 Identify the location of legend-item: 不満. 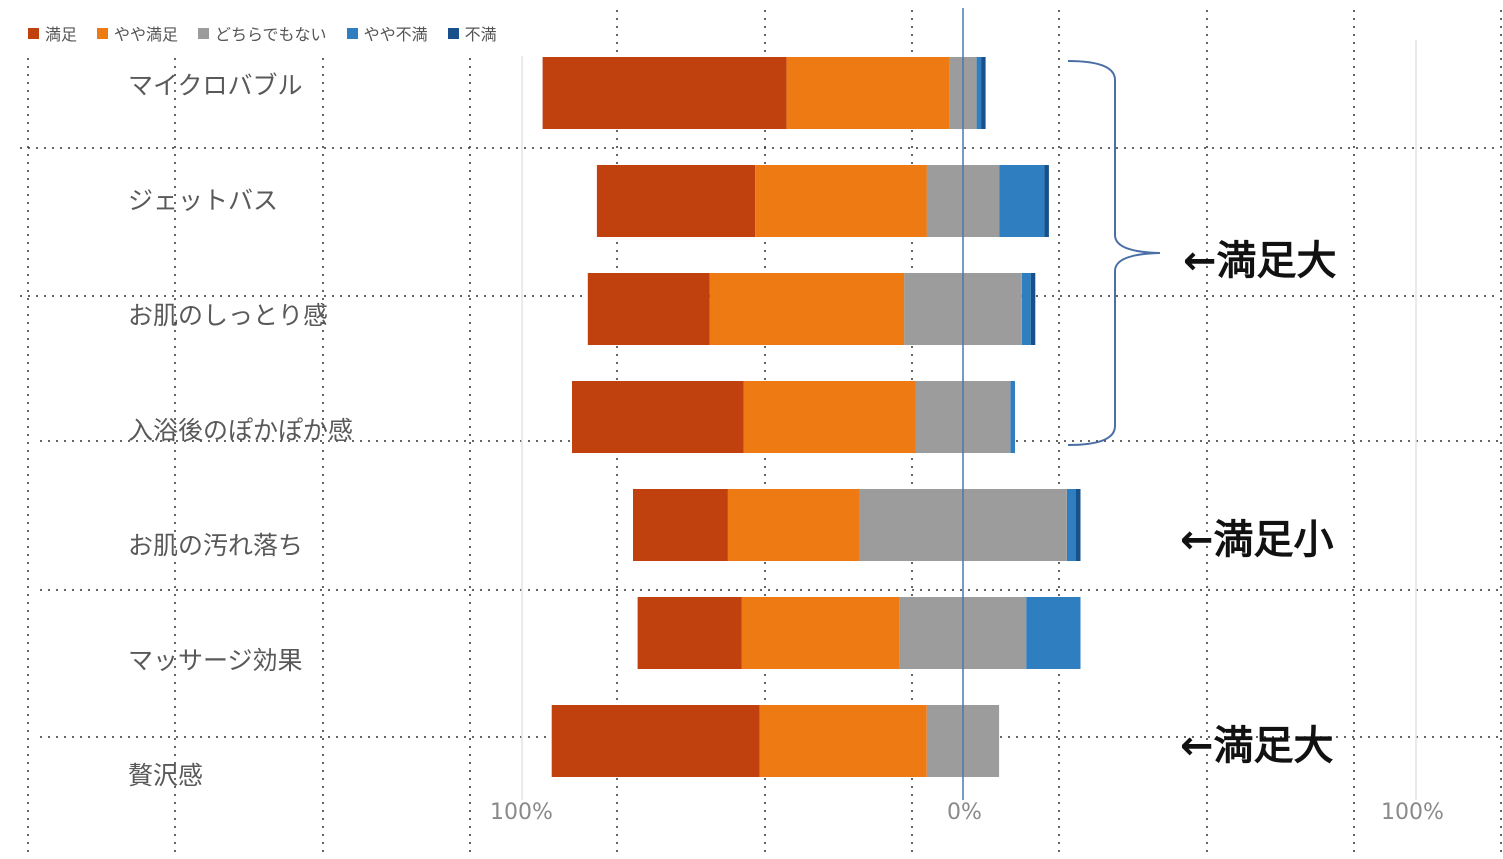
(472, 33).